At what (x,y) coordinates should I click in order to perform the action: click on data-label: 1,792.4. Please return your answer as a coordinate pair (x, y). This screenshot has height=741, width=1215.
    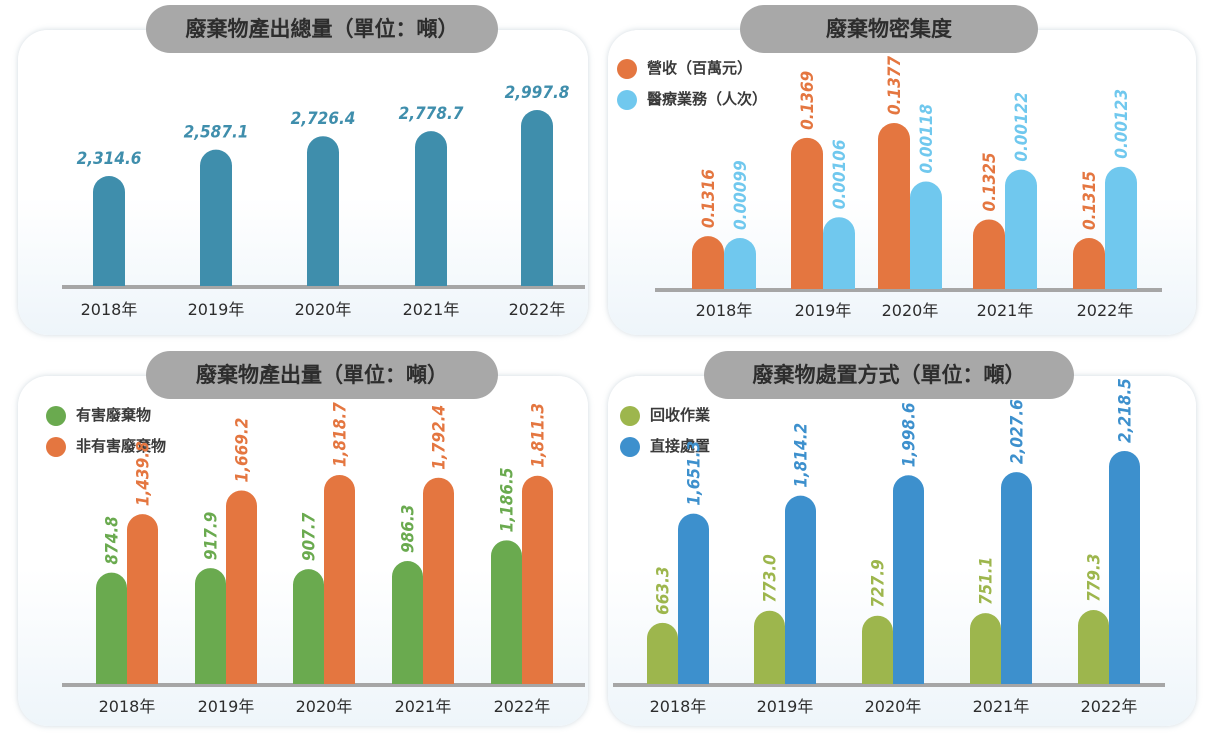
    Looking at the image, I should click on (440, 437).